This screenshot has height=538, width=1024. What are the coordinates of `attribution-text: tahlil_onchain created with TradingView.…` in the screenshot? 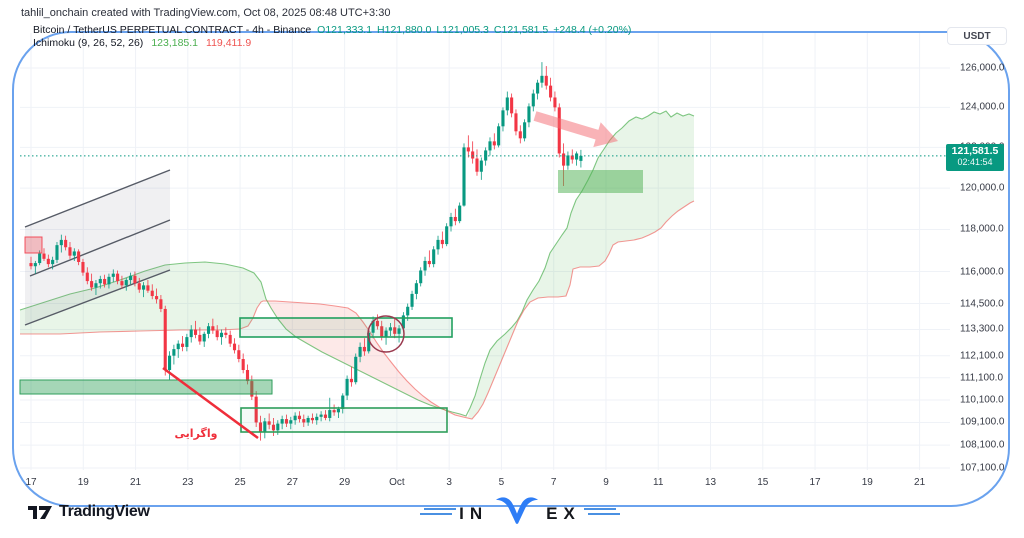 It's located at (206, 13).